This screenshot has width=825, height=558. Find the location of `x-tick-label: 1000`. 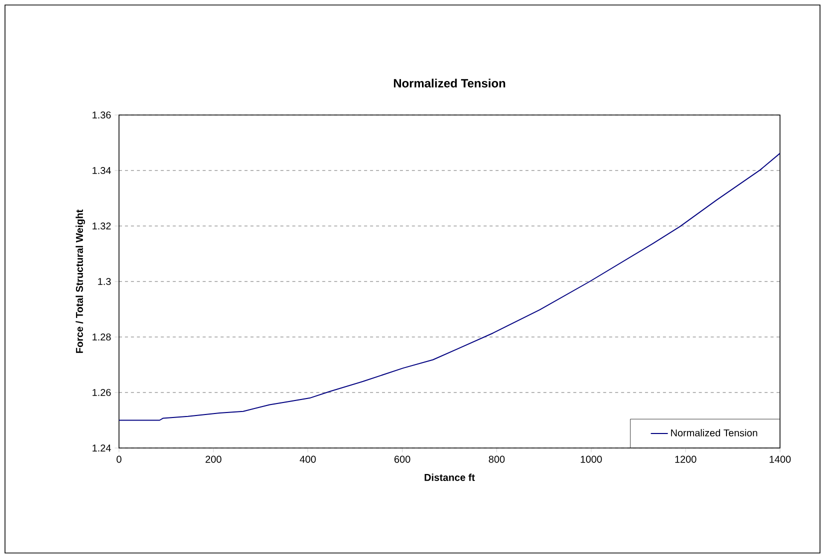

x-tick-label: 1000 is located at coordinates (591, 459).